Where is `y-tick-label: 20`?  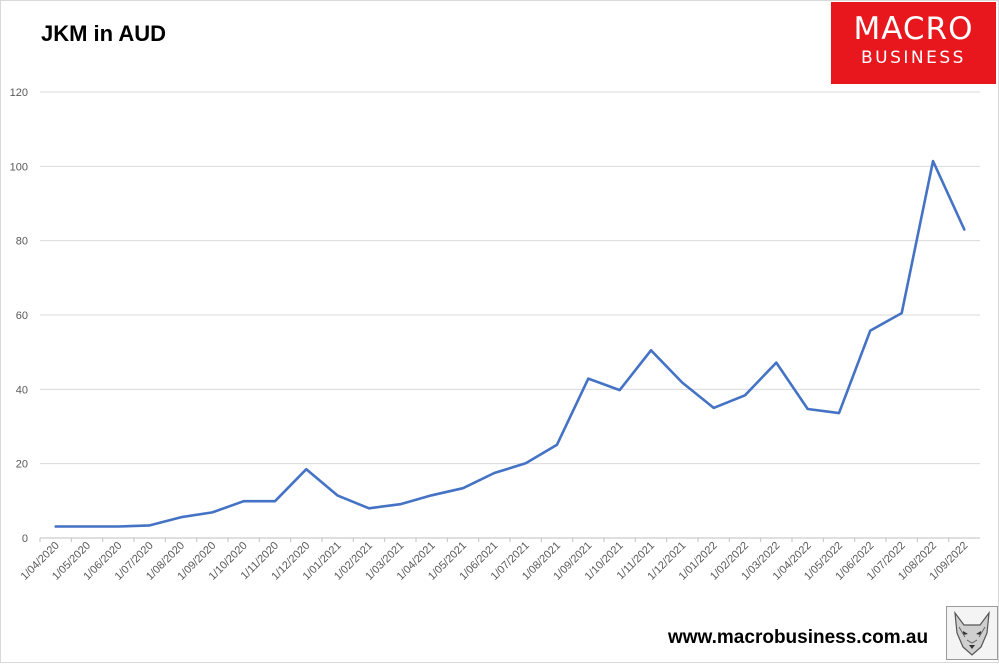
y-tick-label: 20 is located at coordinates (22, 465).